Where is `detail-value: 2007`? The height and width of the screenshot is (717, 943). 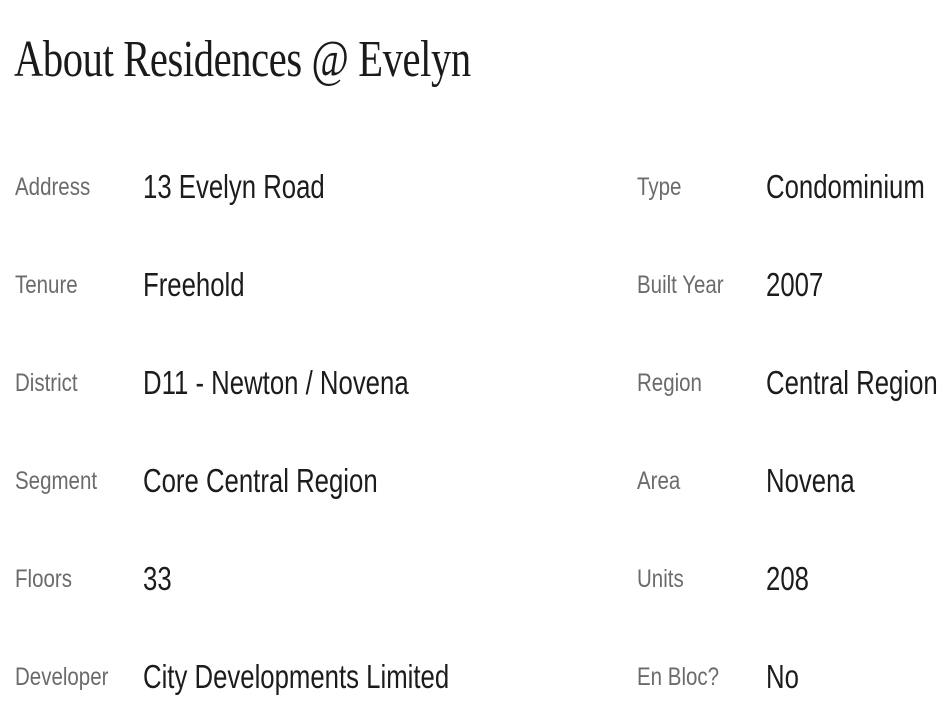
detail-value: 2007 is located at coordinates (795, 284).